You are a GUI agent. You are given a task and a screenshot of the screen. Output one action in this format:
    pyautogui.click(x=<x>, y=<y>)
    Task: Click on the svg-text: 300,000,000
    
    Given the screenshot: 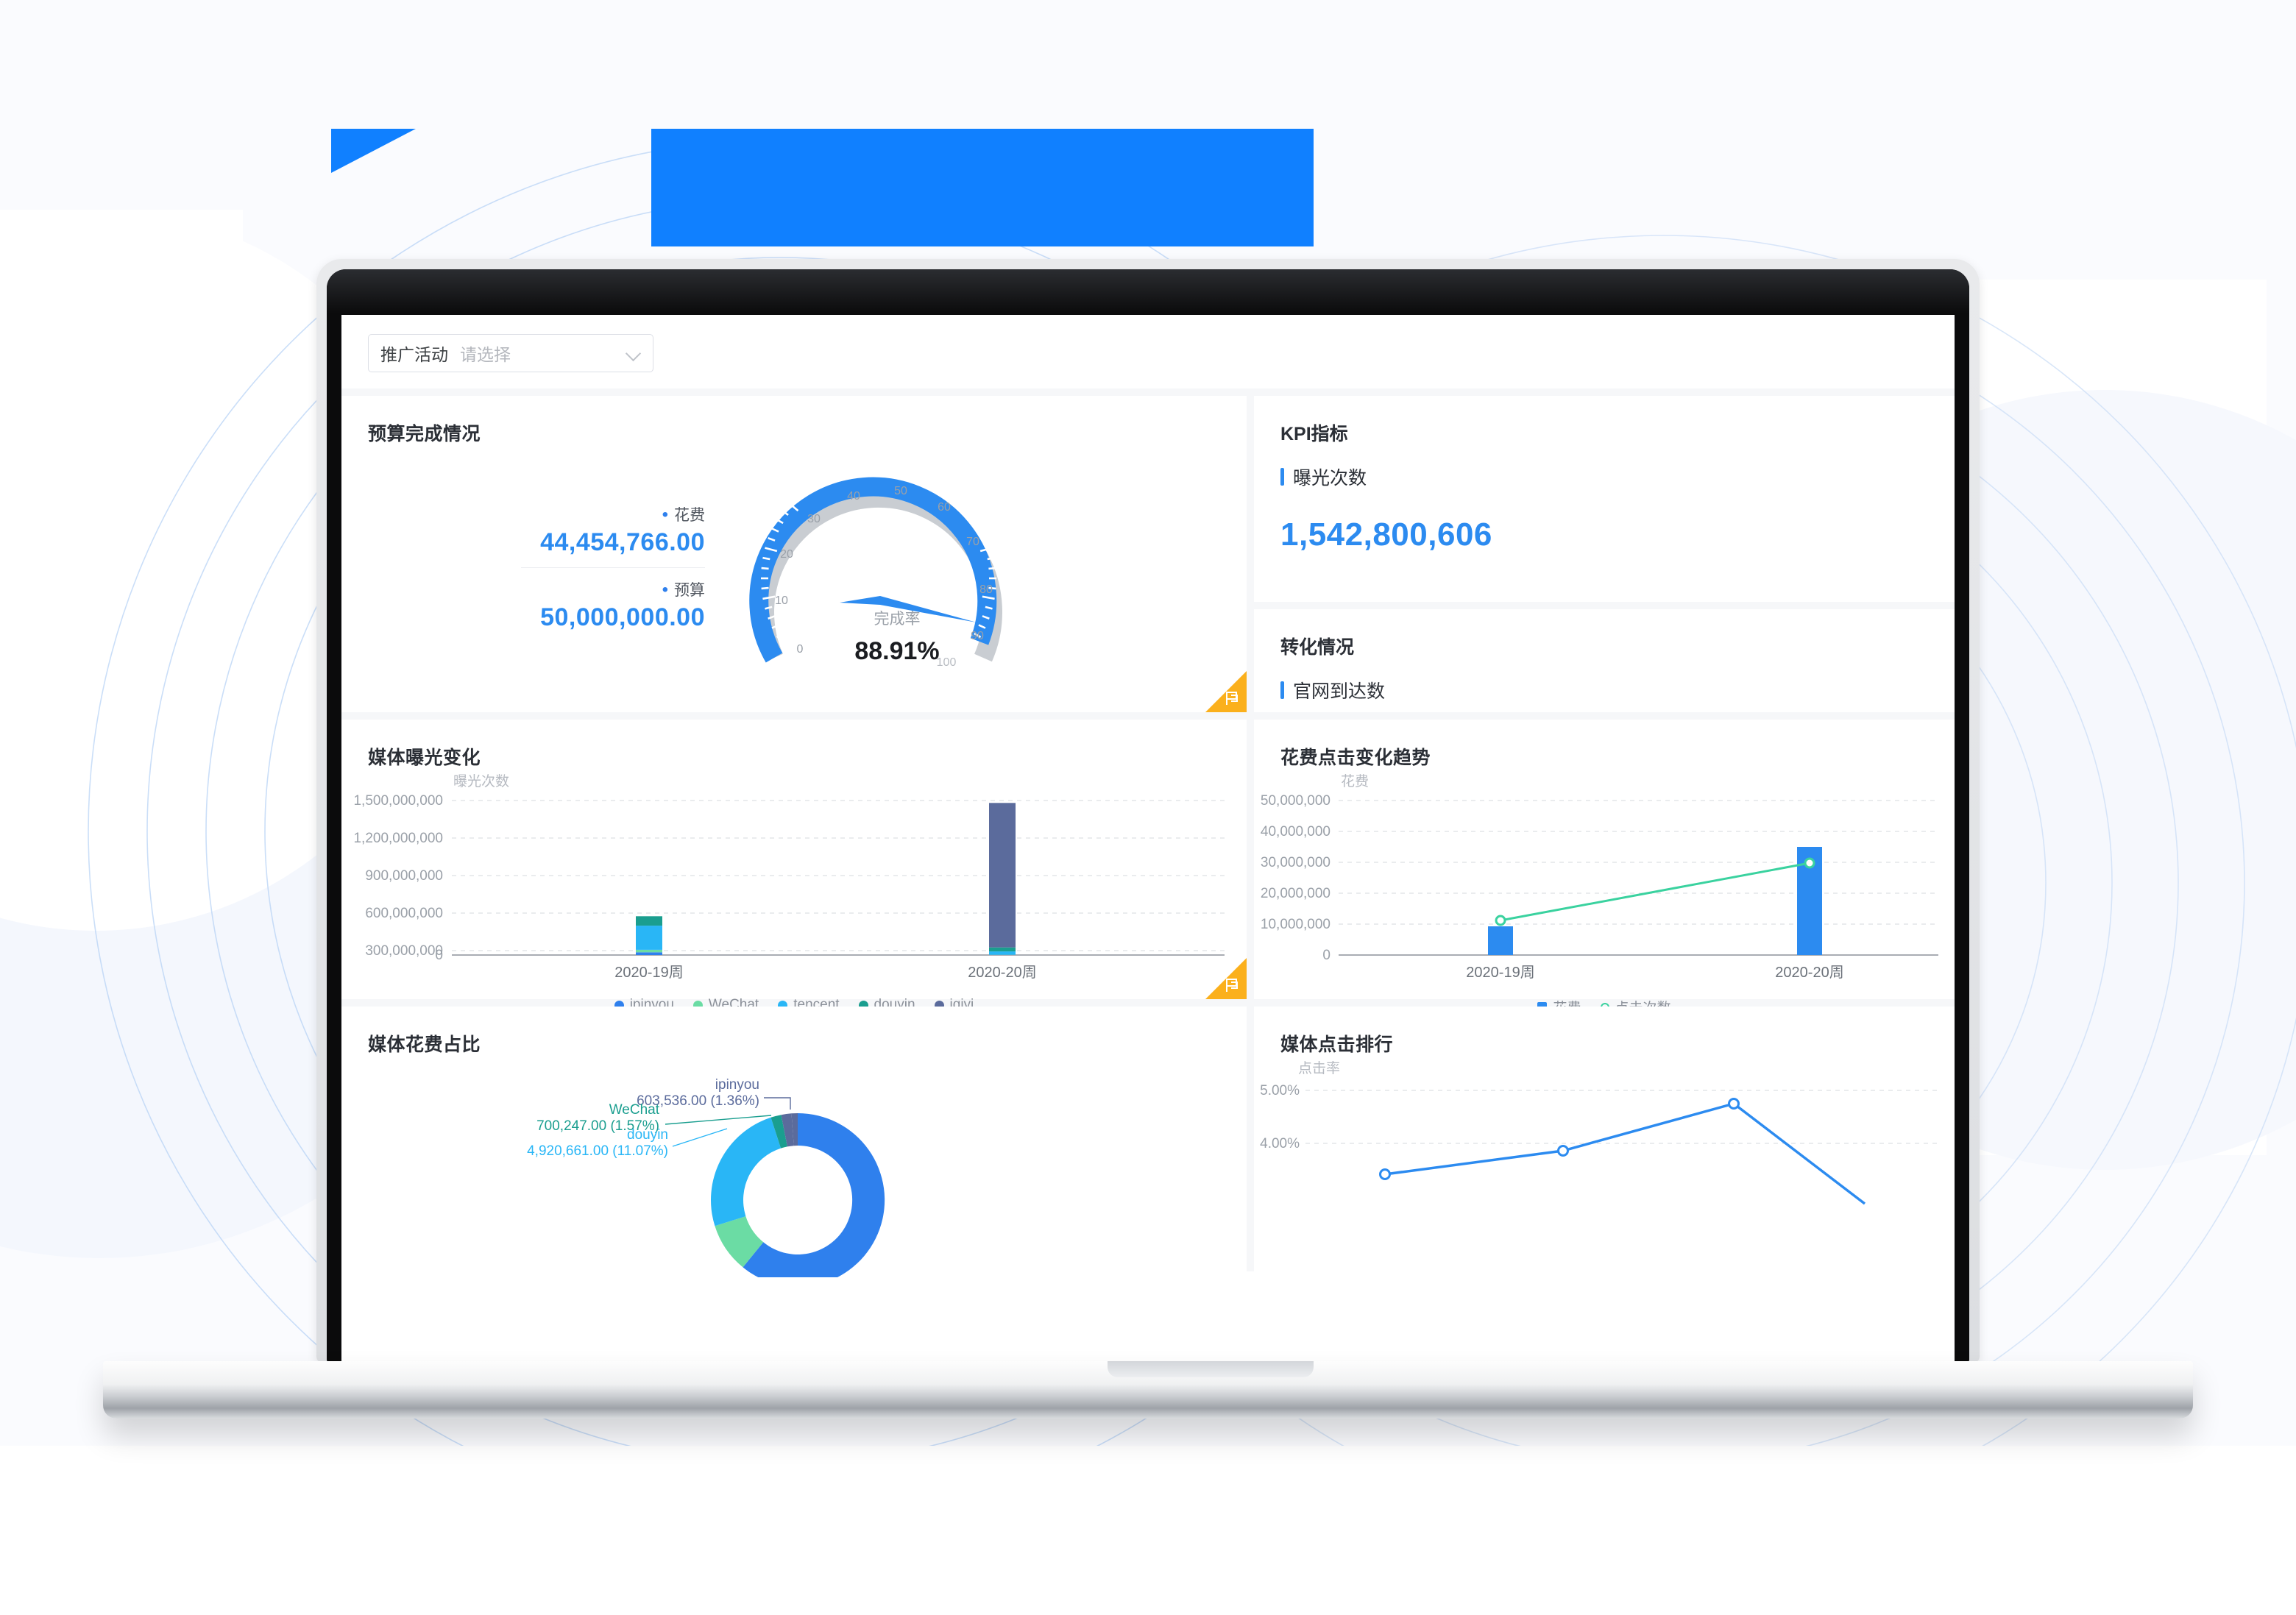 What is the action you would take?
    pyautogui.click(x=404, y=951)
    